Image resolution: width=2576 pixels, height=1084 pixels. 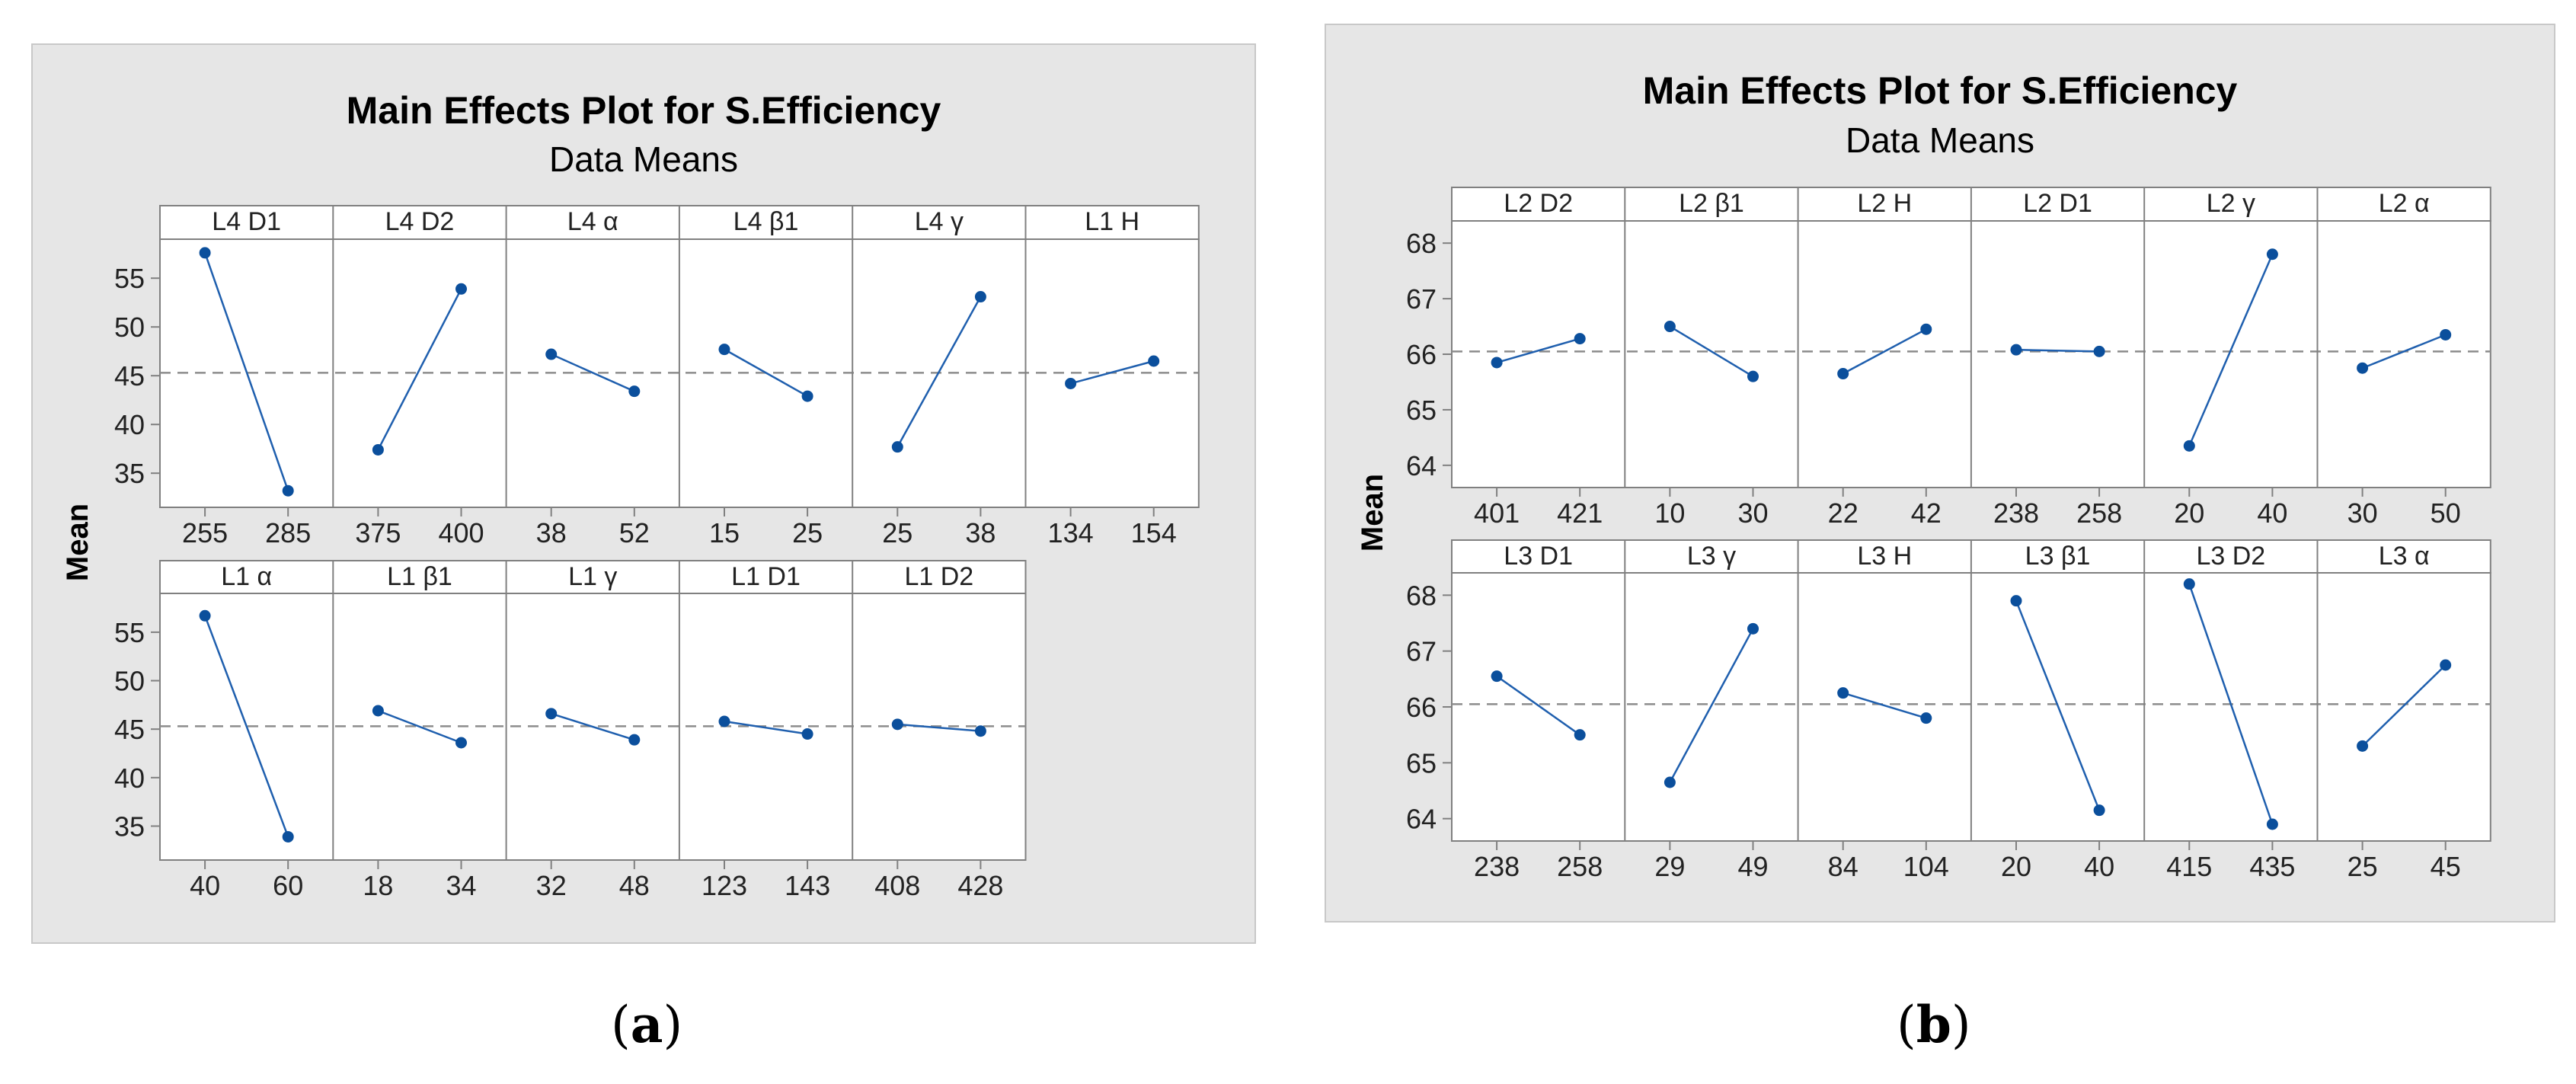 What do you see at coordinates (766, 222) in the screenshot?
I see `facet-label: L4 β1` at bounding box center [766, 222].